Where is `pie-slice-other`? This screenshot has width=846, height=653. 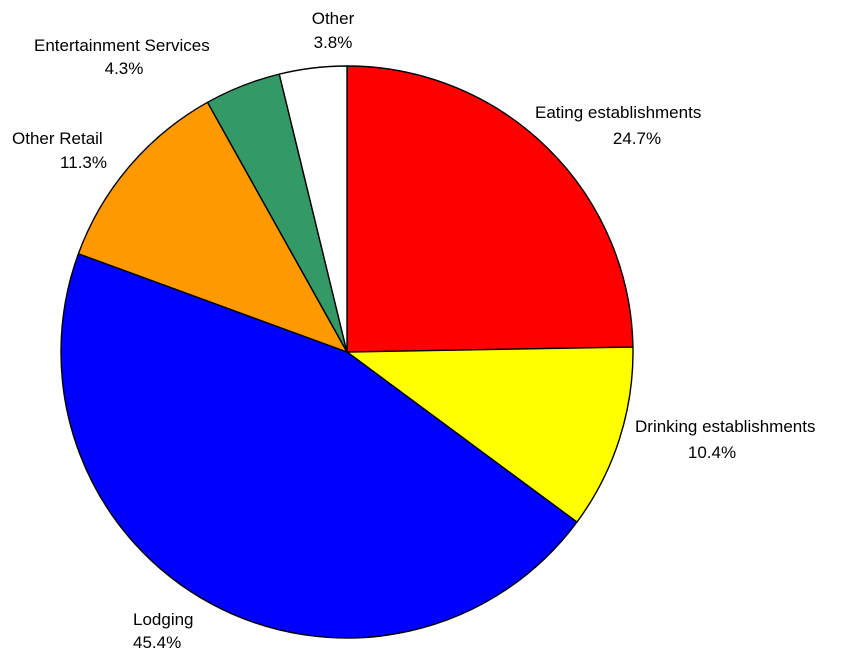 pie-slice-other is located at coordinates (313, 209).